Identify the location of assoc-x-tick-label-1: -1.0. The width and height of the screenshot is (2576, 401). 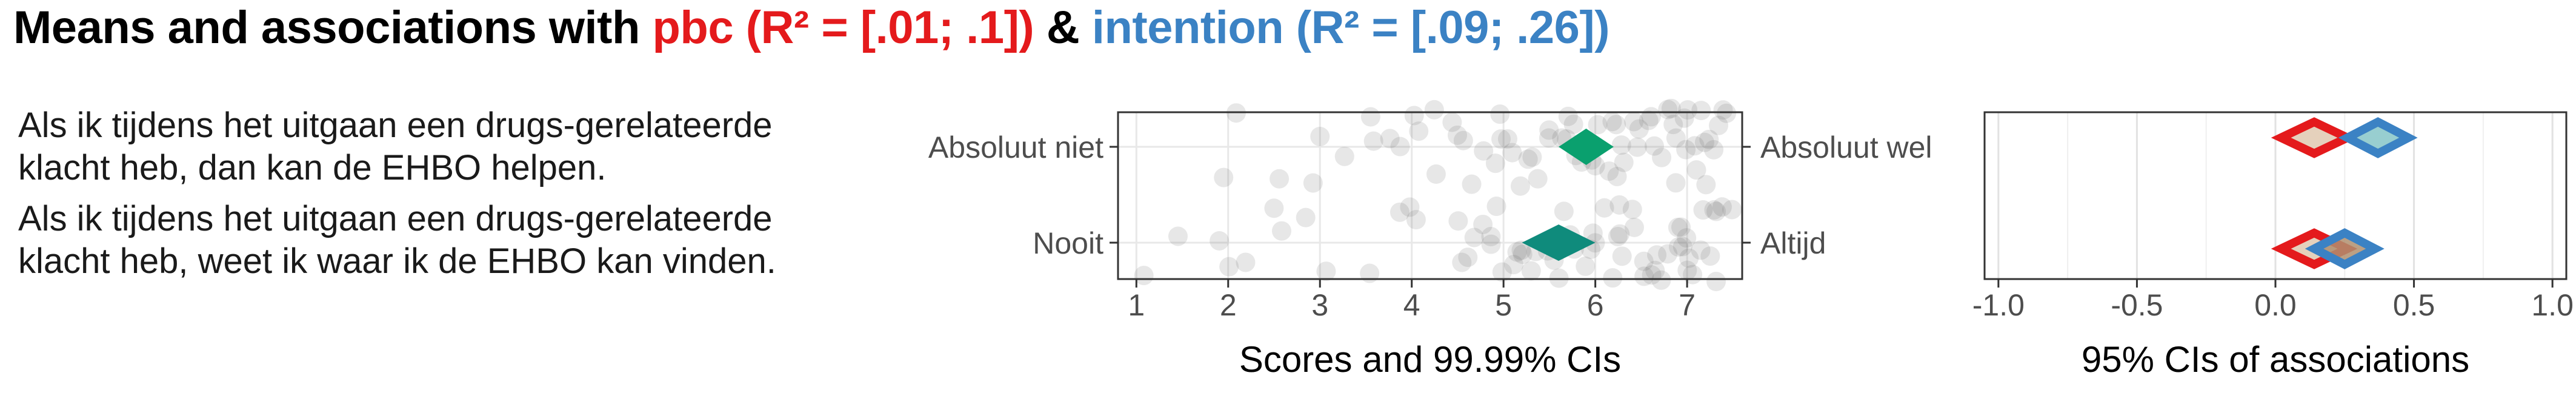
(1998, 305).